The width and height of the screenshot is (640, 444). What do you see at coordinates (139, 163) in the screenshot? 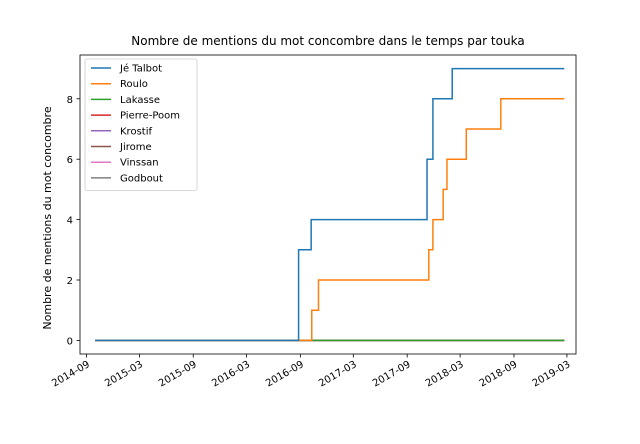
I see `legend-label-6: Vinssan` at bounding box center [139, 163].